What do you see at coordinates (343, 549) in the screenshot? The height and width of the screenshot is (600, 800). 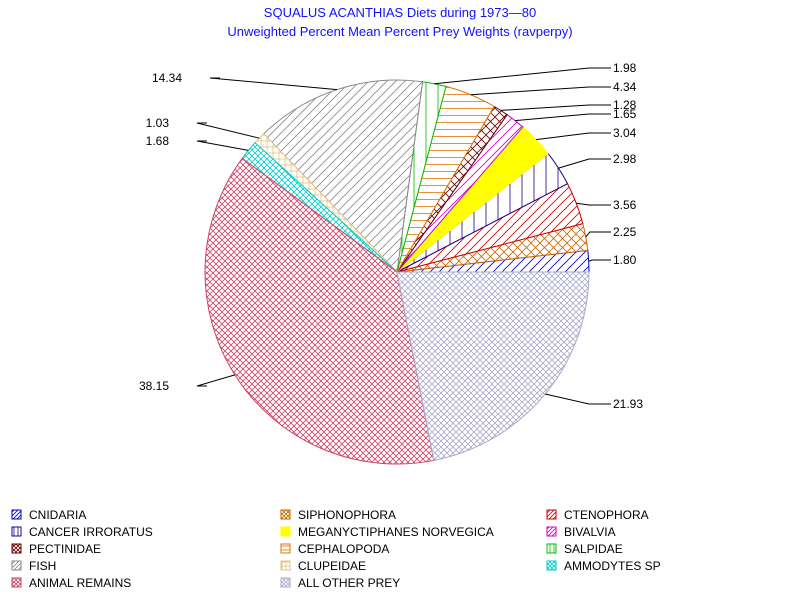 I see `legend-label-cephalopoda: CEPHALOPODA` at bounding box center [343, 549].